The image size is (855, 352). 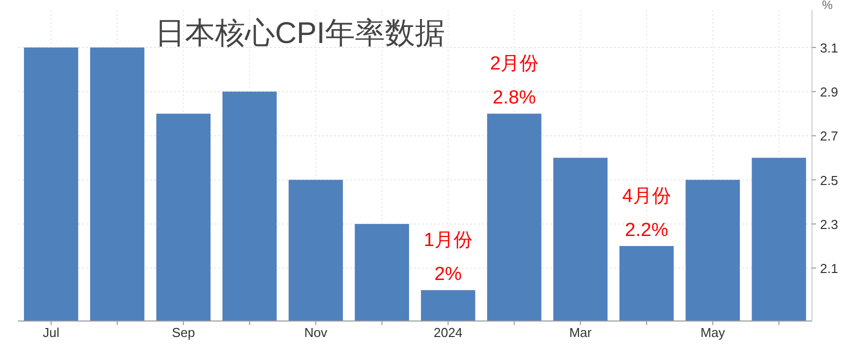 What do you see at coordinates (829, 268) in the screenshot?
I see `y-tick-label: 2.1` at bounding box center [829, 268].